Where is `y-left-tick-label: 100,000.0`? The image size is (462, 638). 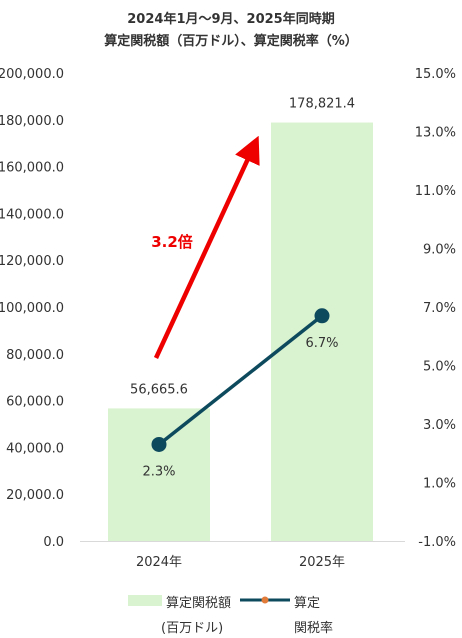
y-left-tick-label: 100,000.0 is located at coordinates (32, 308).